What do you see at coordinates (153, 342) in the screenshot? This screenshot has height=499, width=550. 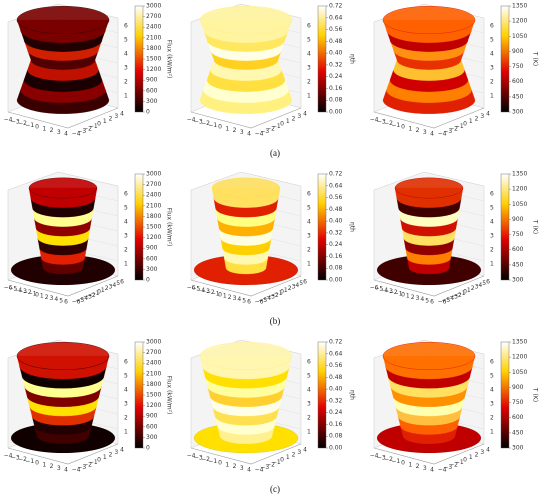 I see `colorbar-tick-label: 3000` at bounding box center [153, 342].